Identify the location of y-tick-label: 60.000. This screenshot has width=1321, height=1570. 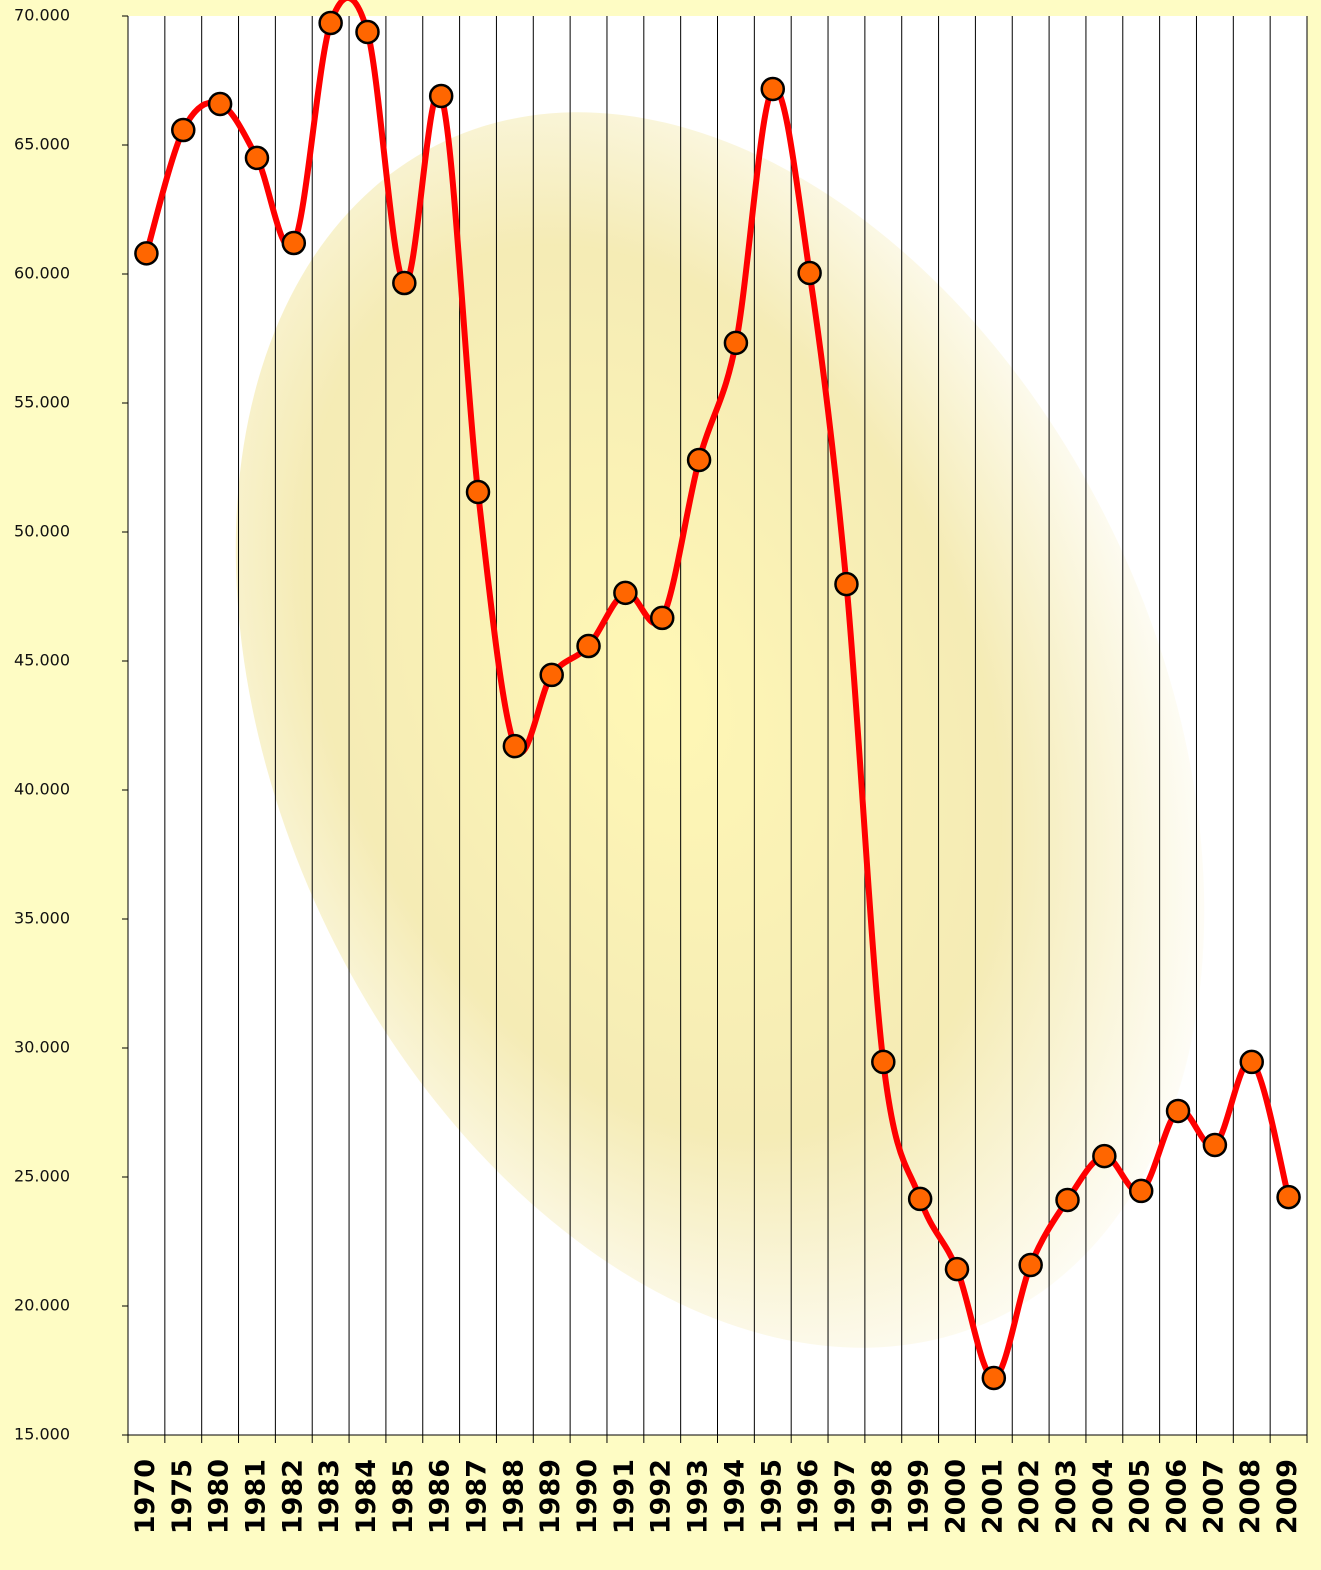
(42, 273).